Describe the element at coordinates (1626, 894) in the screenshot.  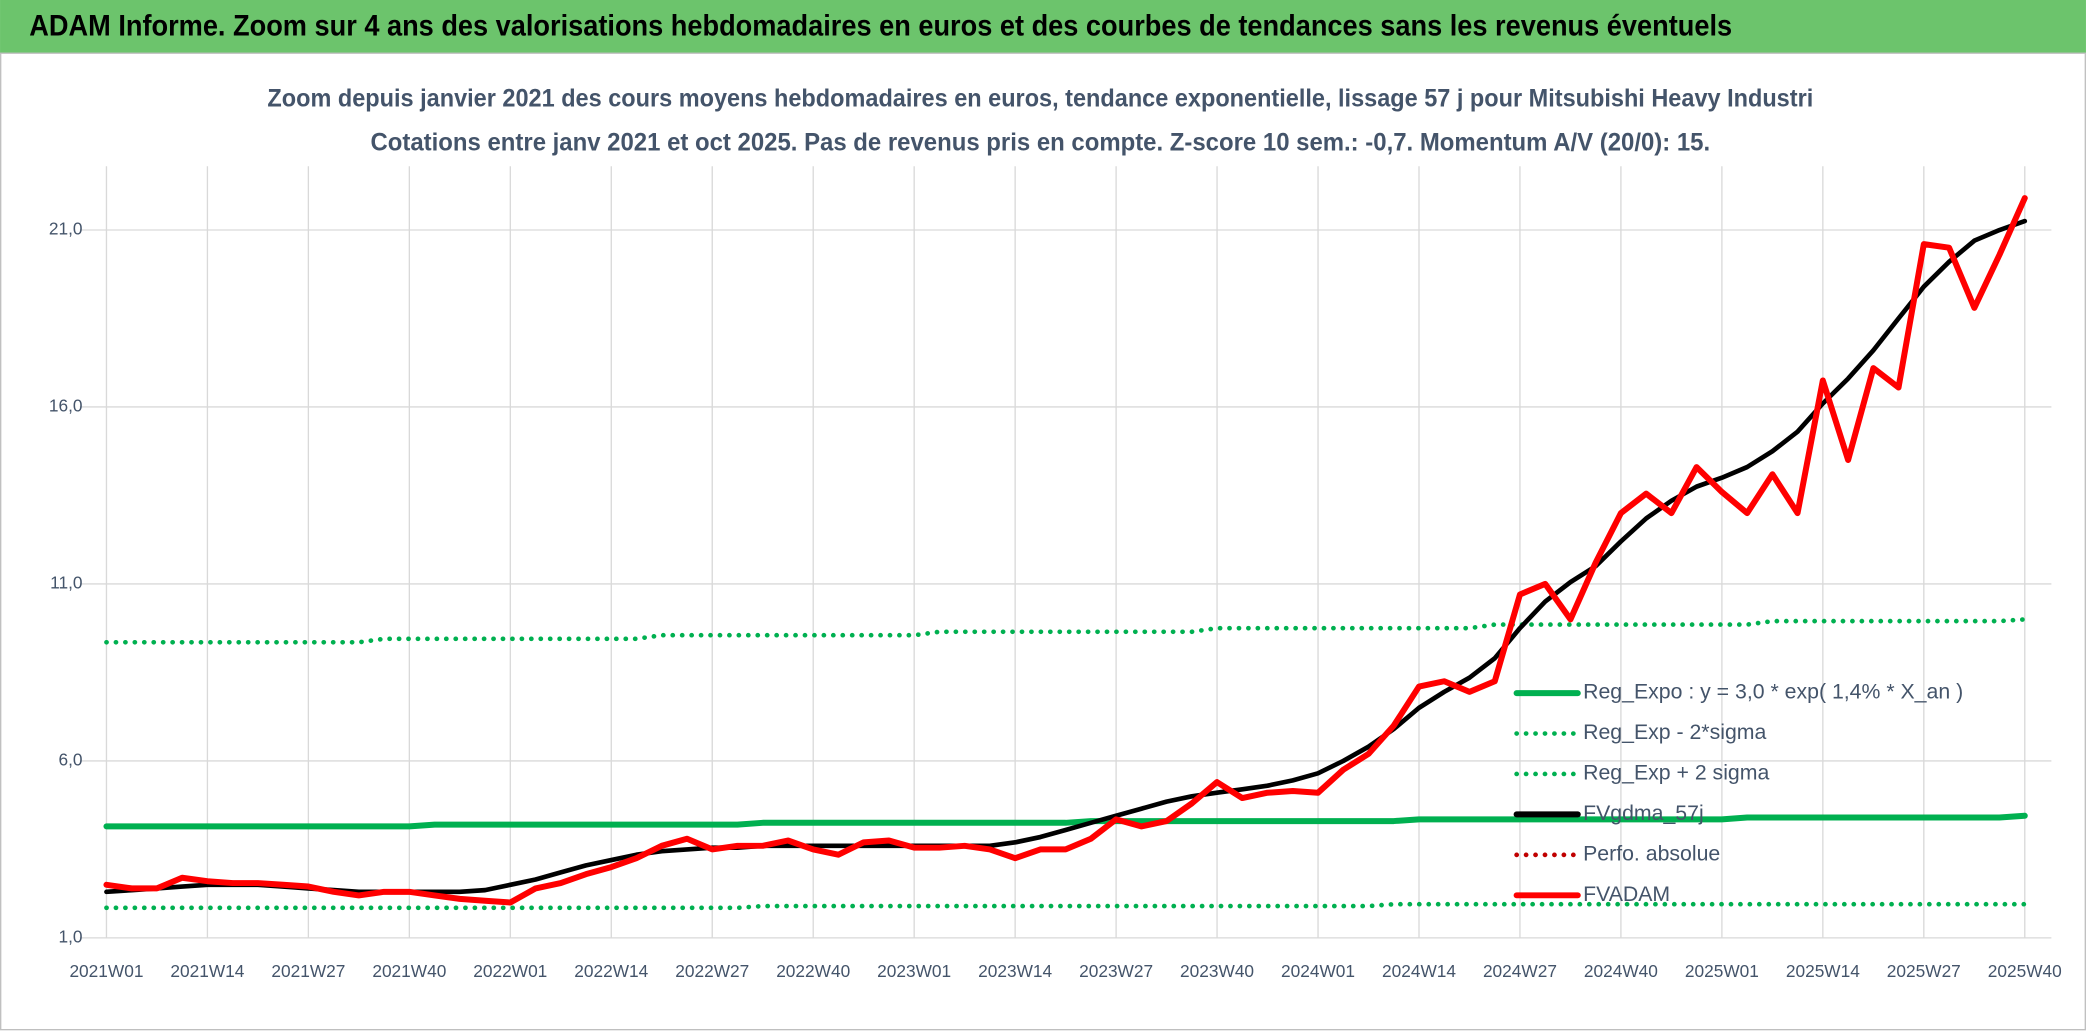
I see `legend-label: FVADAM` at that location.